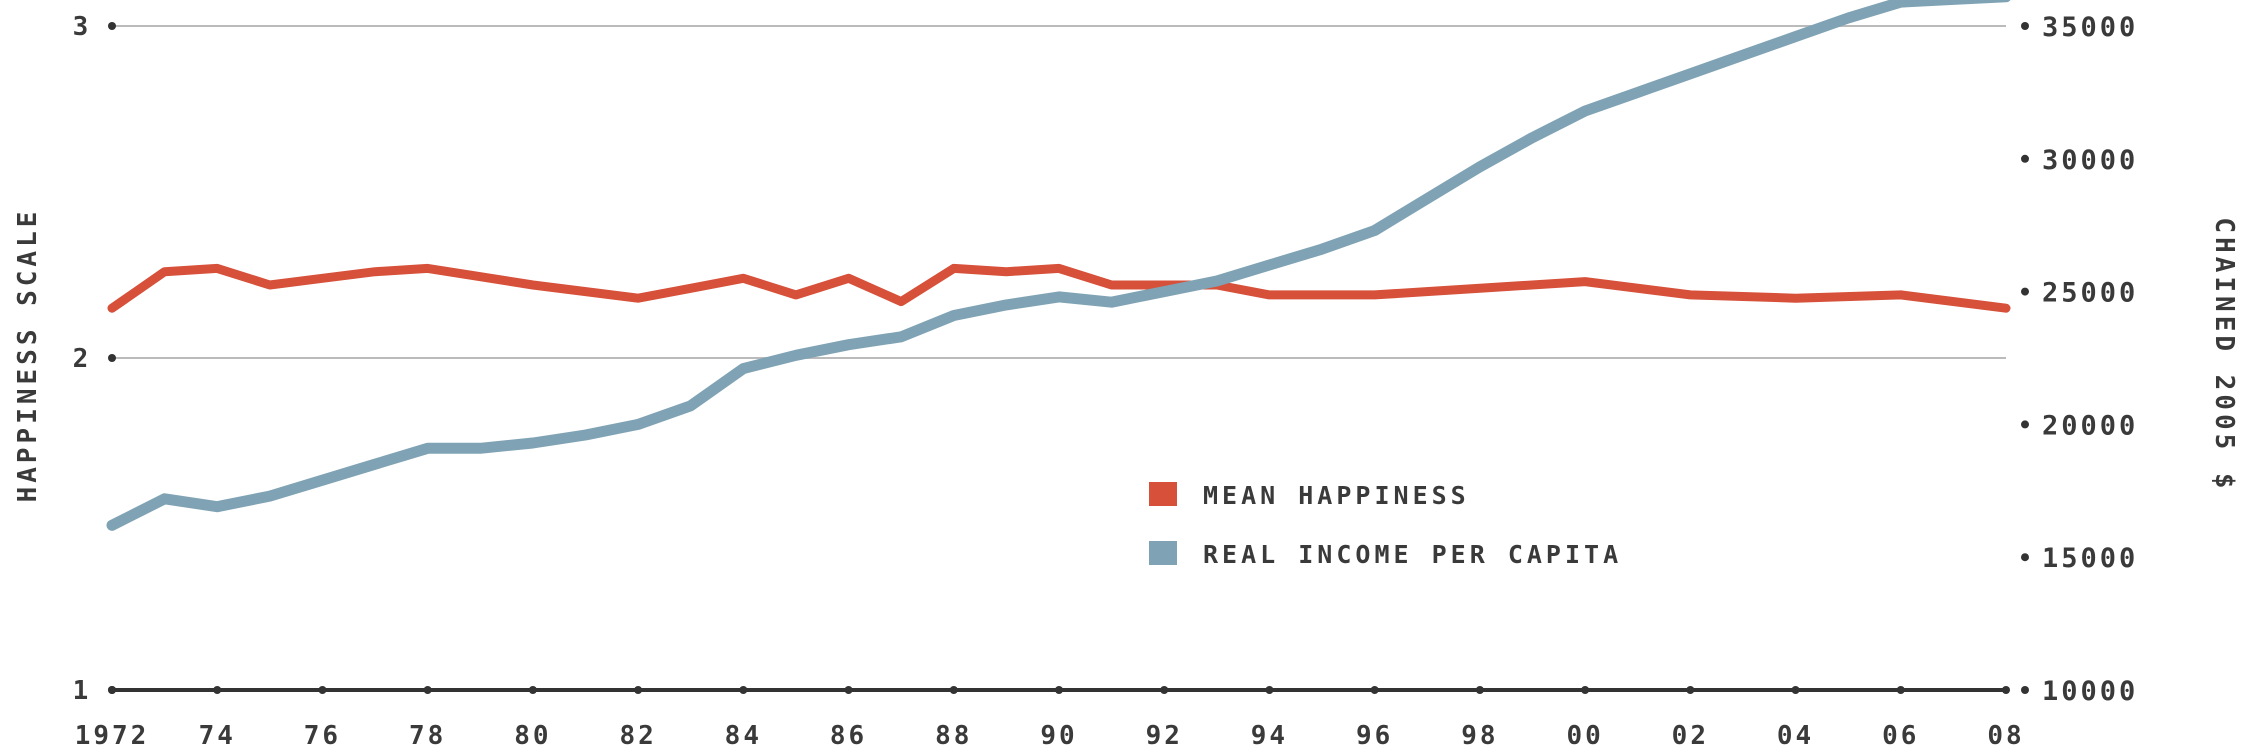 The width and height of the screenshot is (2260, 754). What do you see at coordinates (2224, 354) in the screenshot?
I see `y-right-axis-title: CHAINED 2005 $` at bounding box center [2224, 354].